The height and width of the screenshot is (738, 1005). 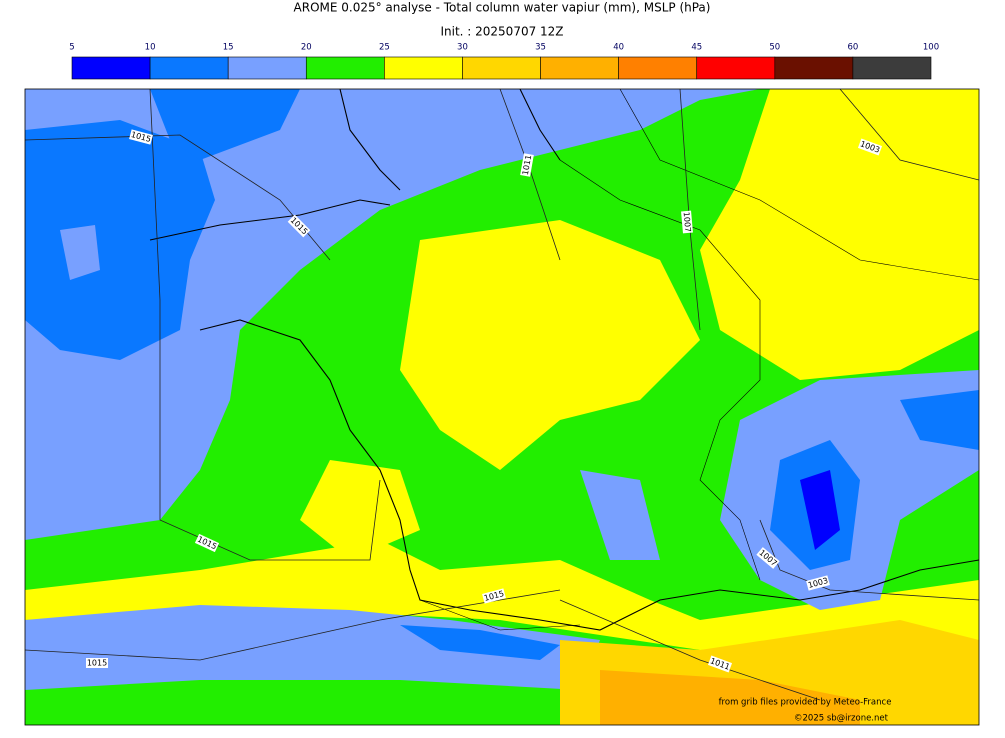 What do you see at coordinates (462, 48) in the screenshot?
I see `colorbar-tick-label: 30` at bounding box center [462, 48].